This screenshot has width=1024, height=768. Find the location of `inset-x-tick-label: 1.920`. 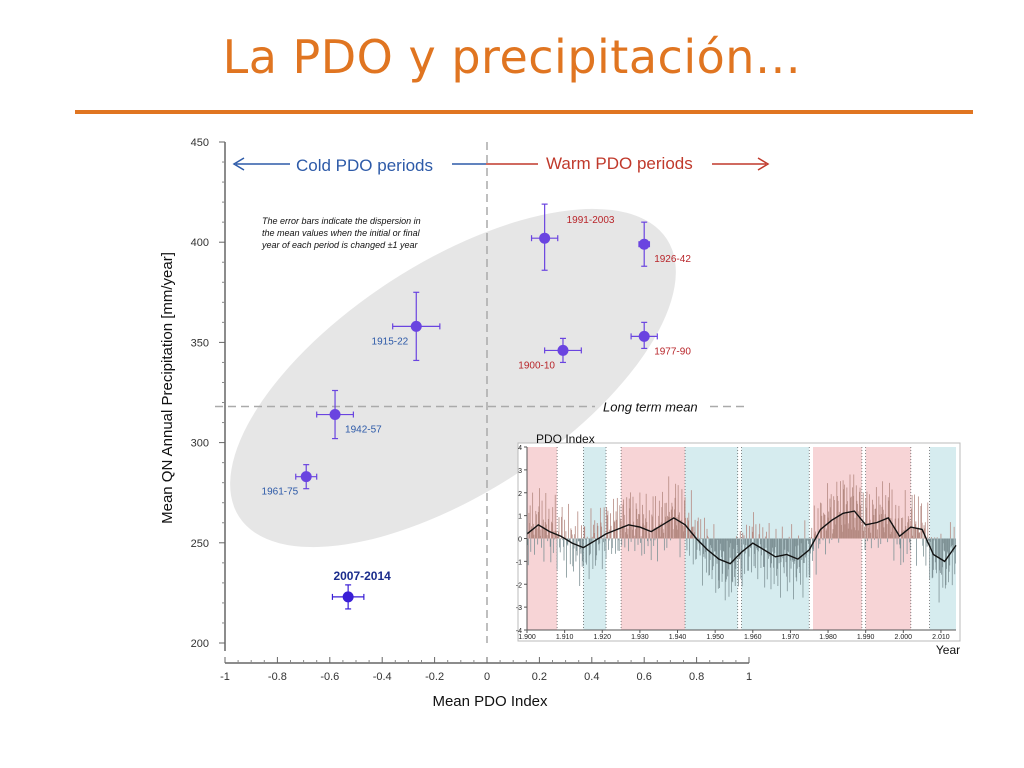

inset-x-tick-label: 1.920 is located at coordinates (602, 637).